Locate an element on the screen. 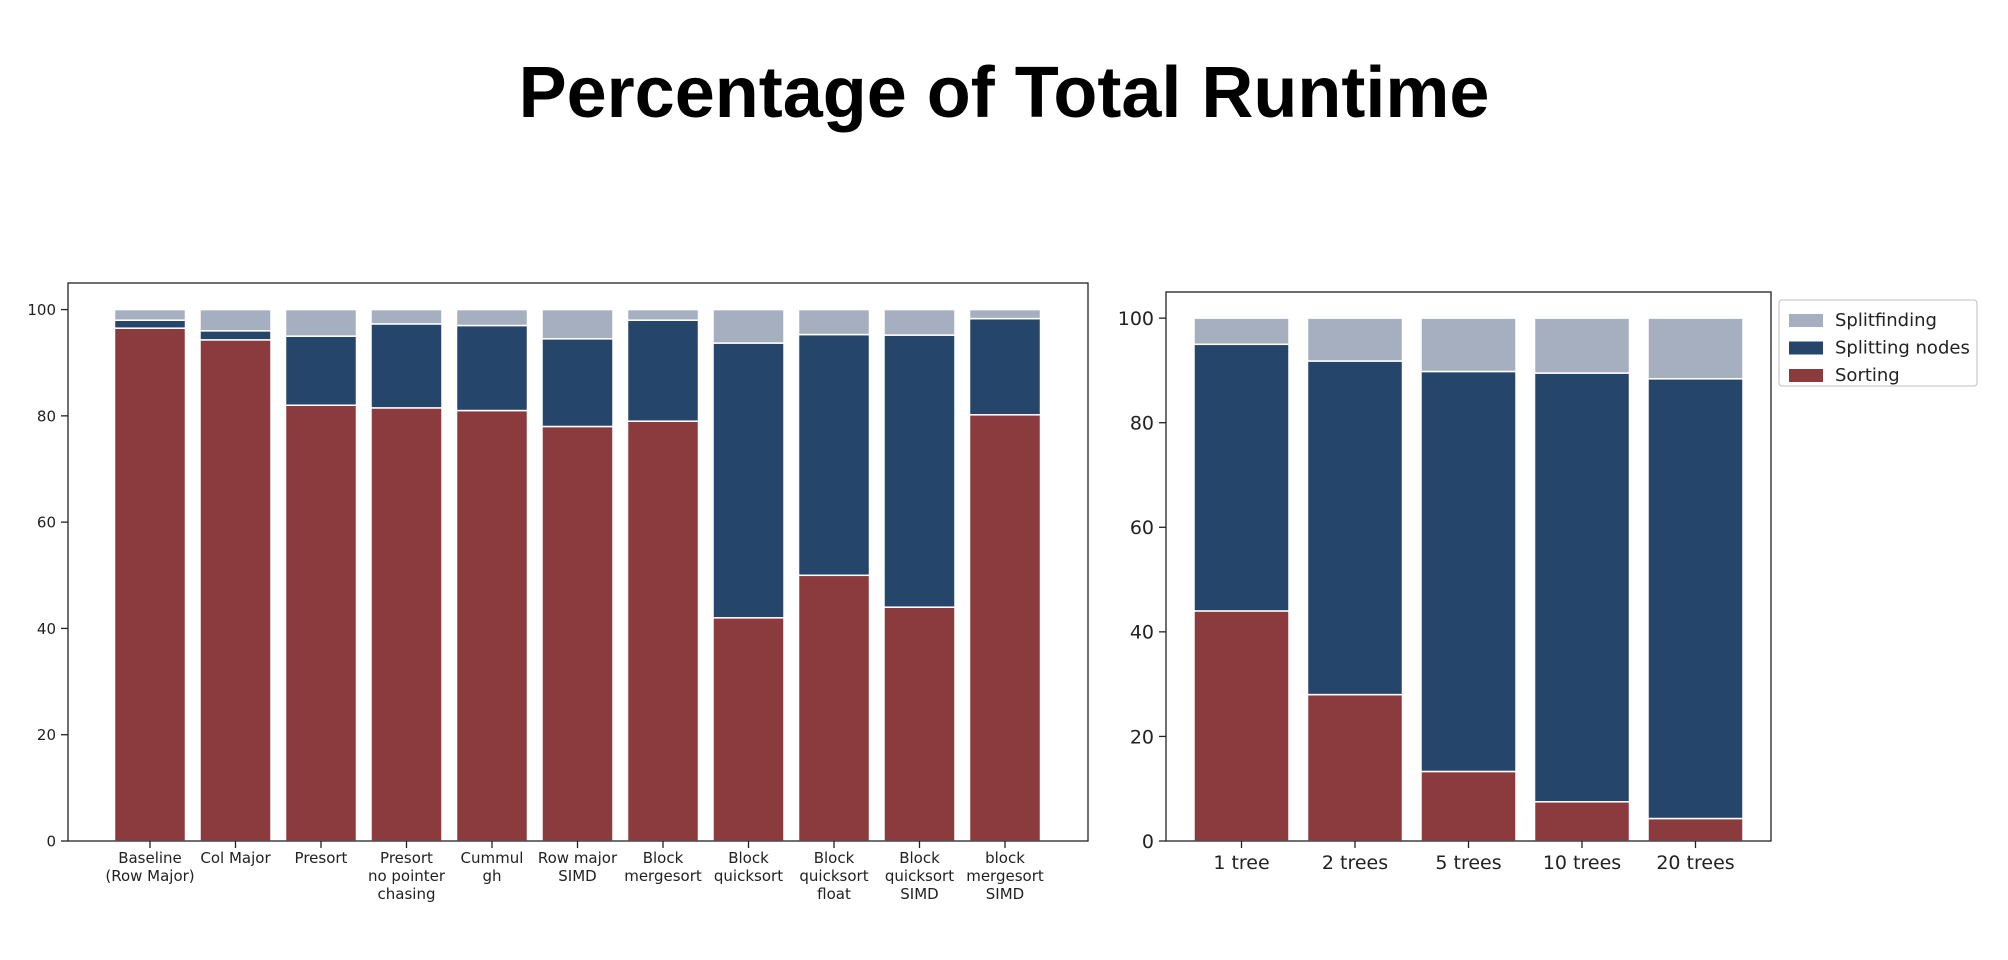 This screenshot has height=960, width=2008. y-tick-label-1-80: 80 is located at coordinates (46, 416).